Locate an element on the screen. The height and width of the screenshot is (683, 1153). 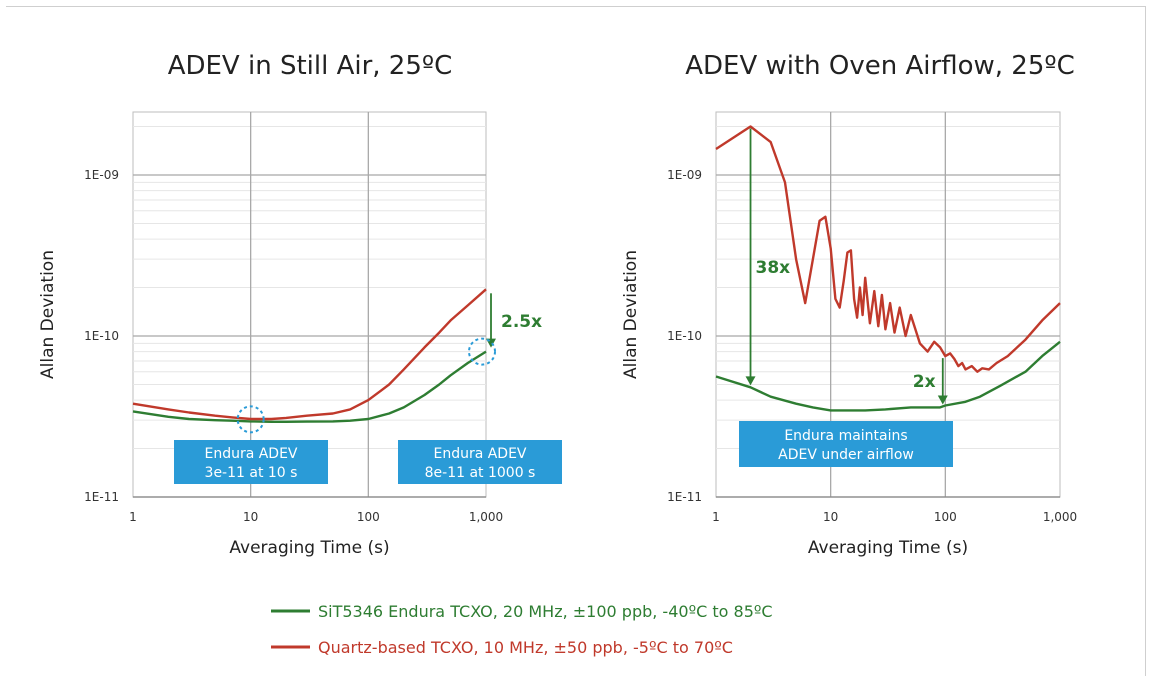
callout-box-airflow-line1: Endura maintains is located at coordinates (845, 436).